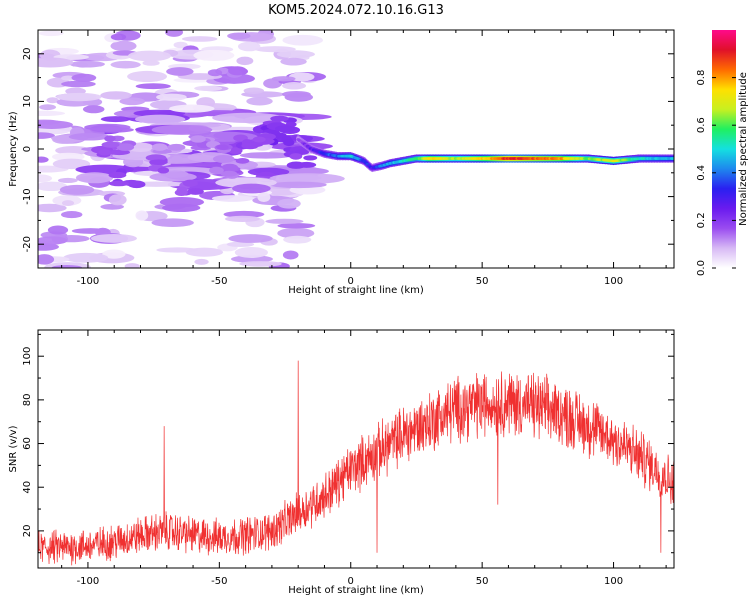 This screenshot has width=750, height=600. Describe the element at coordinates (356, 10) in the screenshot. I see `figure-title: KOM5.2024.072.10.16.G13` at that location.